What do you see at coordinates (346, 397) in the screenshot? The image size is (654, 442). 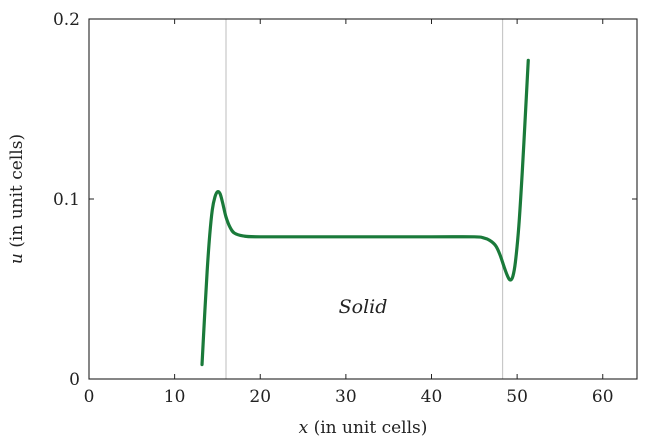 I see `x-tick-label: 30` at bounding box center [346, 397].